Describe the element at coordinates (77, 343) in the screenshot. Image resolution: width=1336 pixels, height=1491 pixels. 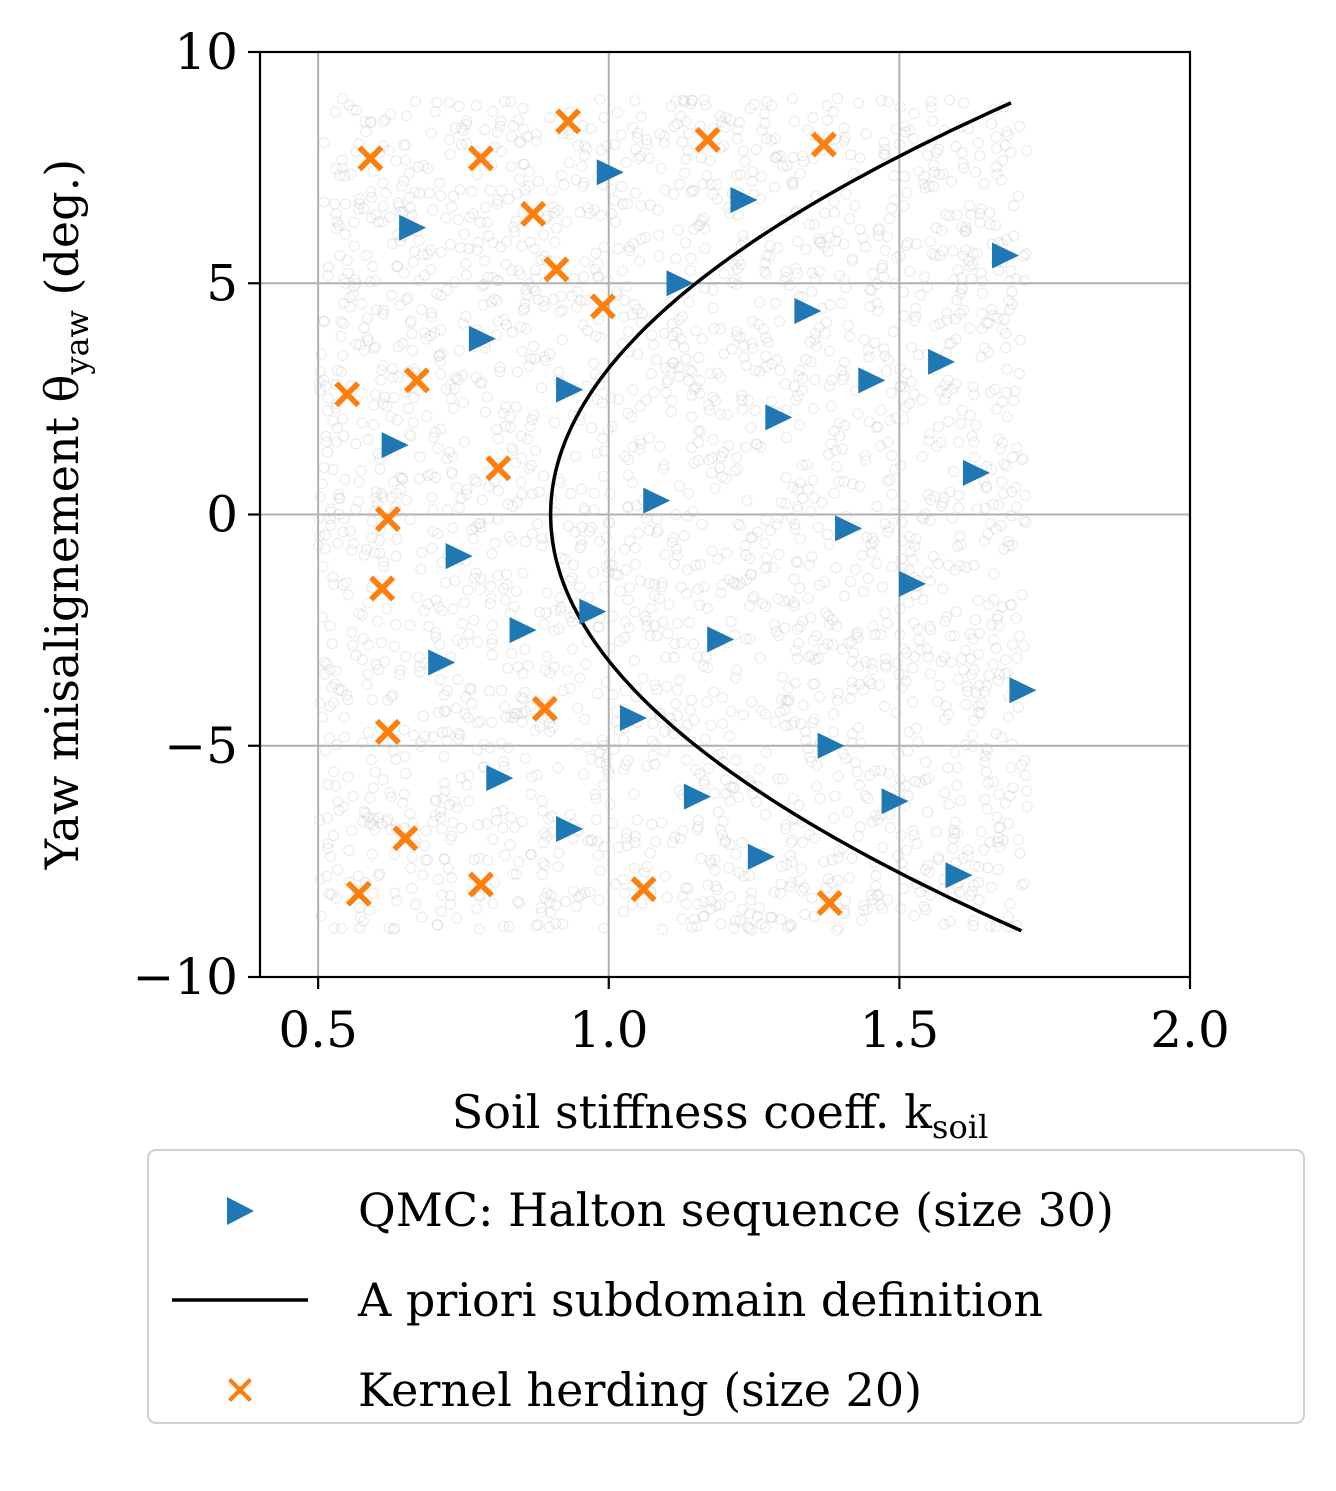
I see `y-axis-label-subscript: yaw` at that location.